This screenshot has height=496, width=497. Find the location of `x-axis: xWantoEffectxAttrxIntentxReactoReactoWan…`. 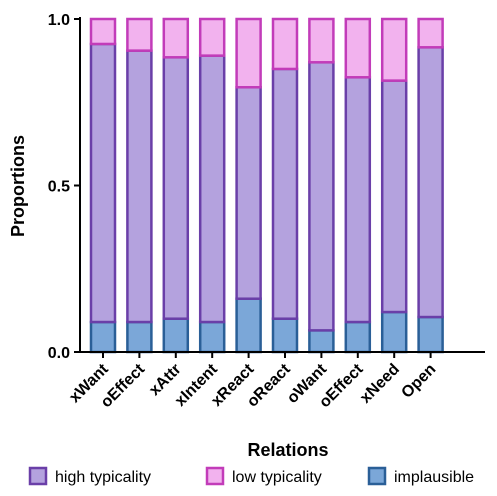

x-axis: xWantoEffectxAttrxIntentxReactoReactoWan… is located at coordinates (275, 381).